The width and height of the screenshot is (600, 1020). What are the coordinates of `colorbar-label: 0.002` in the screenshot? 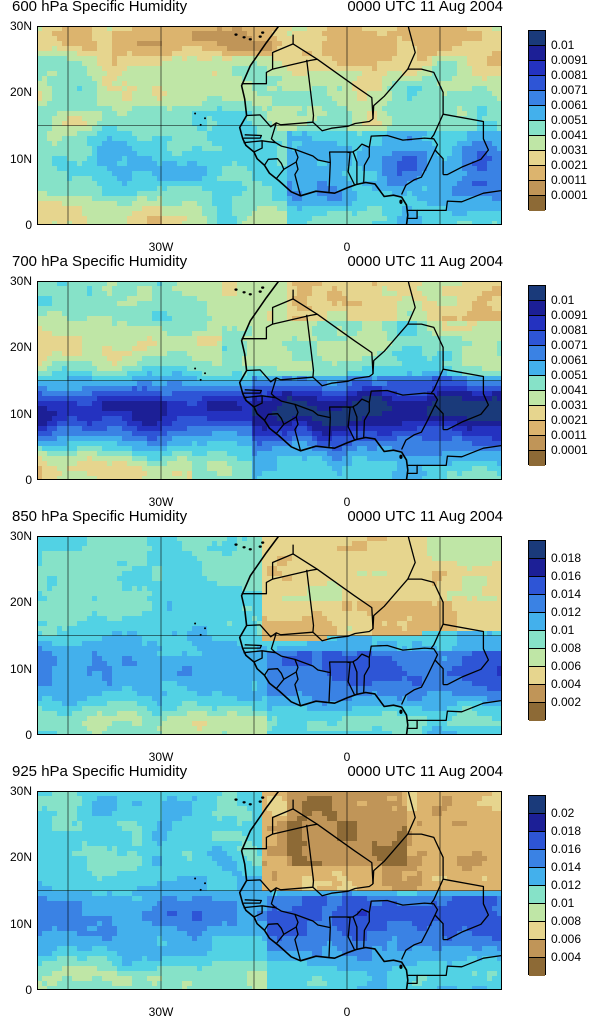 It's located at (566, 702).